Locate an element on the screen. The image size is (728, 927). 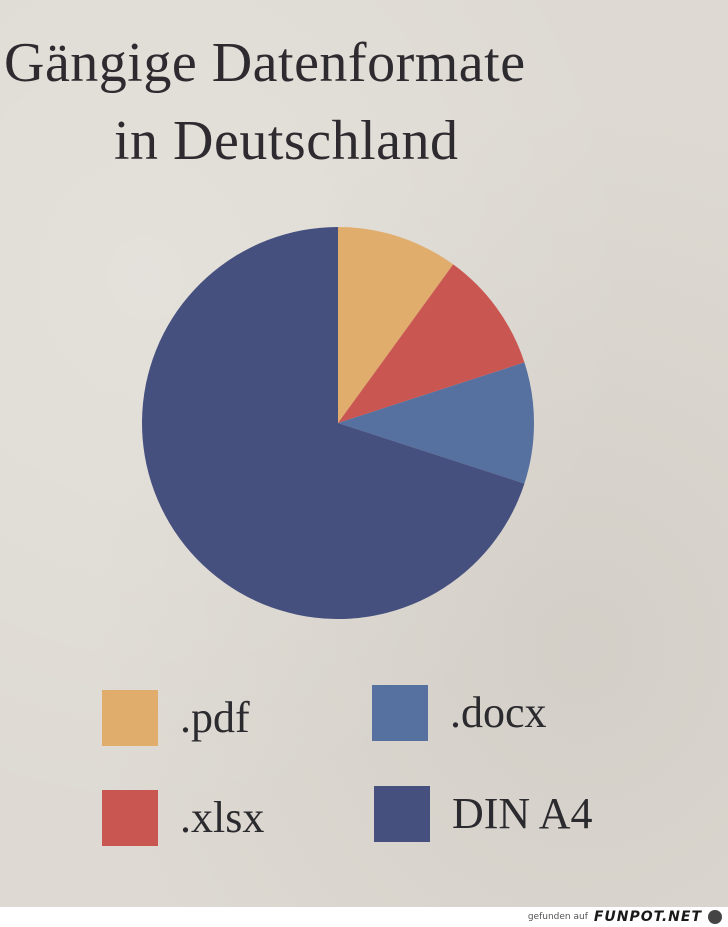
watermark-brand: FUNPOT.NET is located at coordinates (647, 917).